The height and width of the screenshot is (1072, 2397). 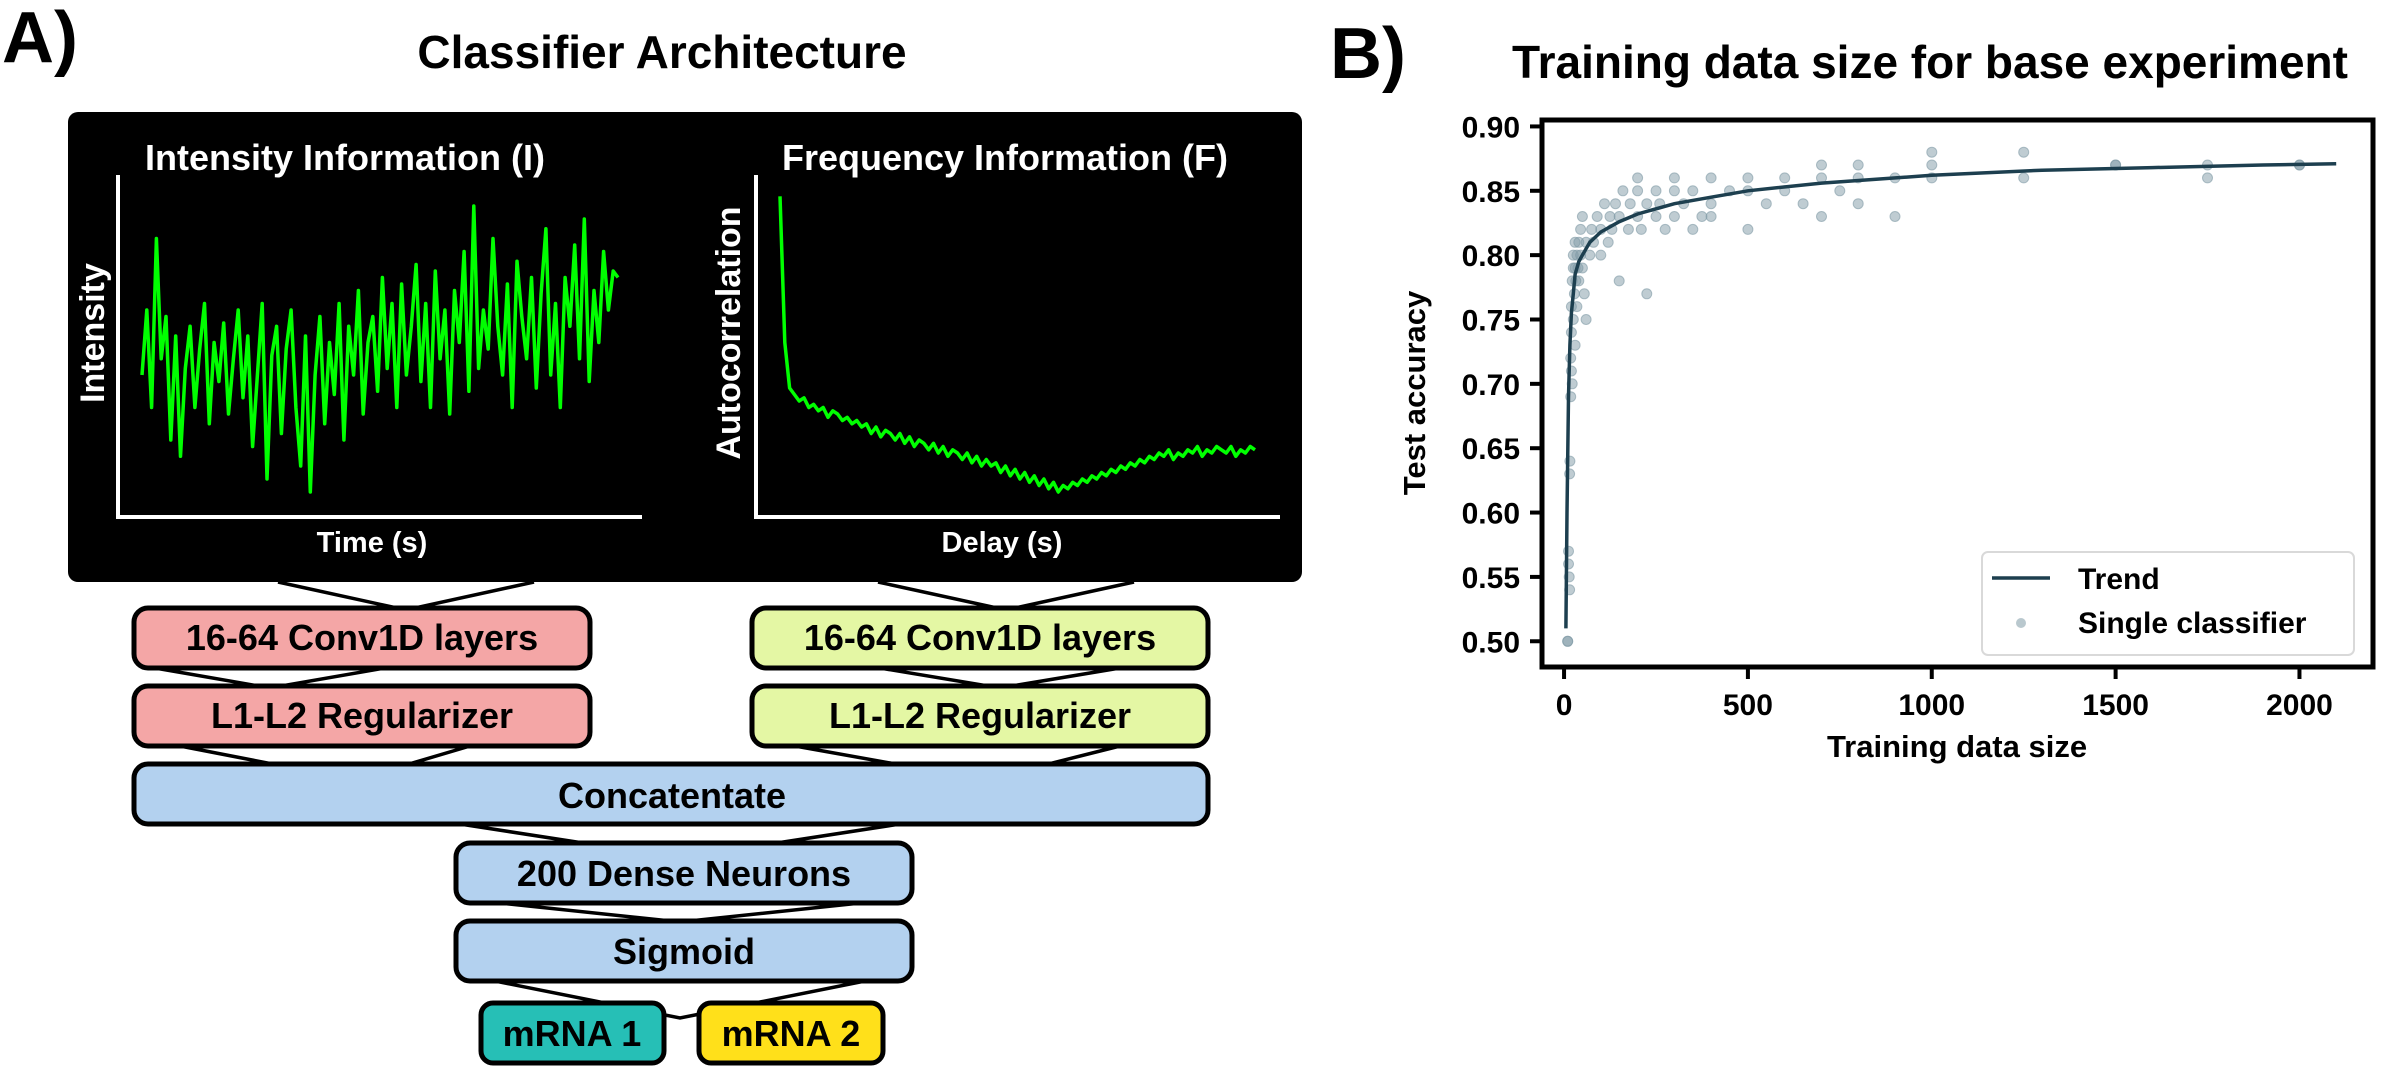 I want to click on chart-legend, so click(x=2168, y=603).